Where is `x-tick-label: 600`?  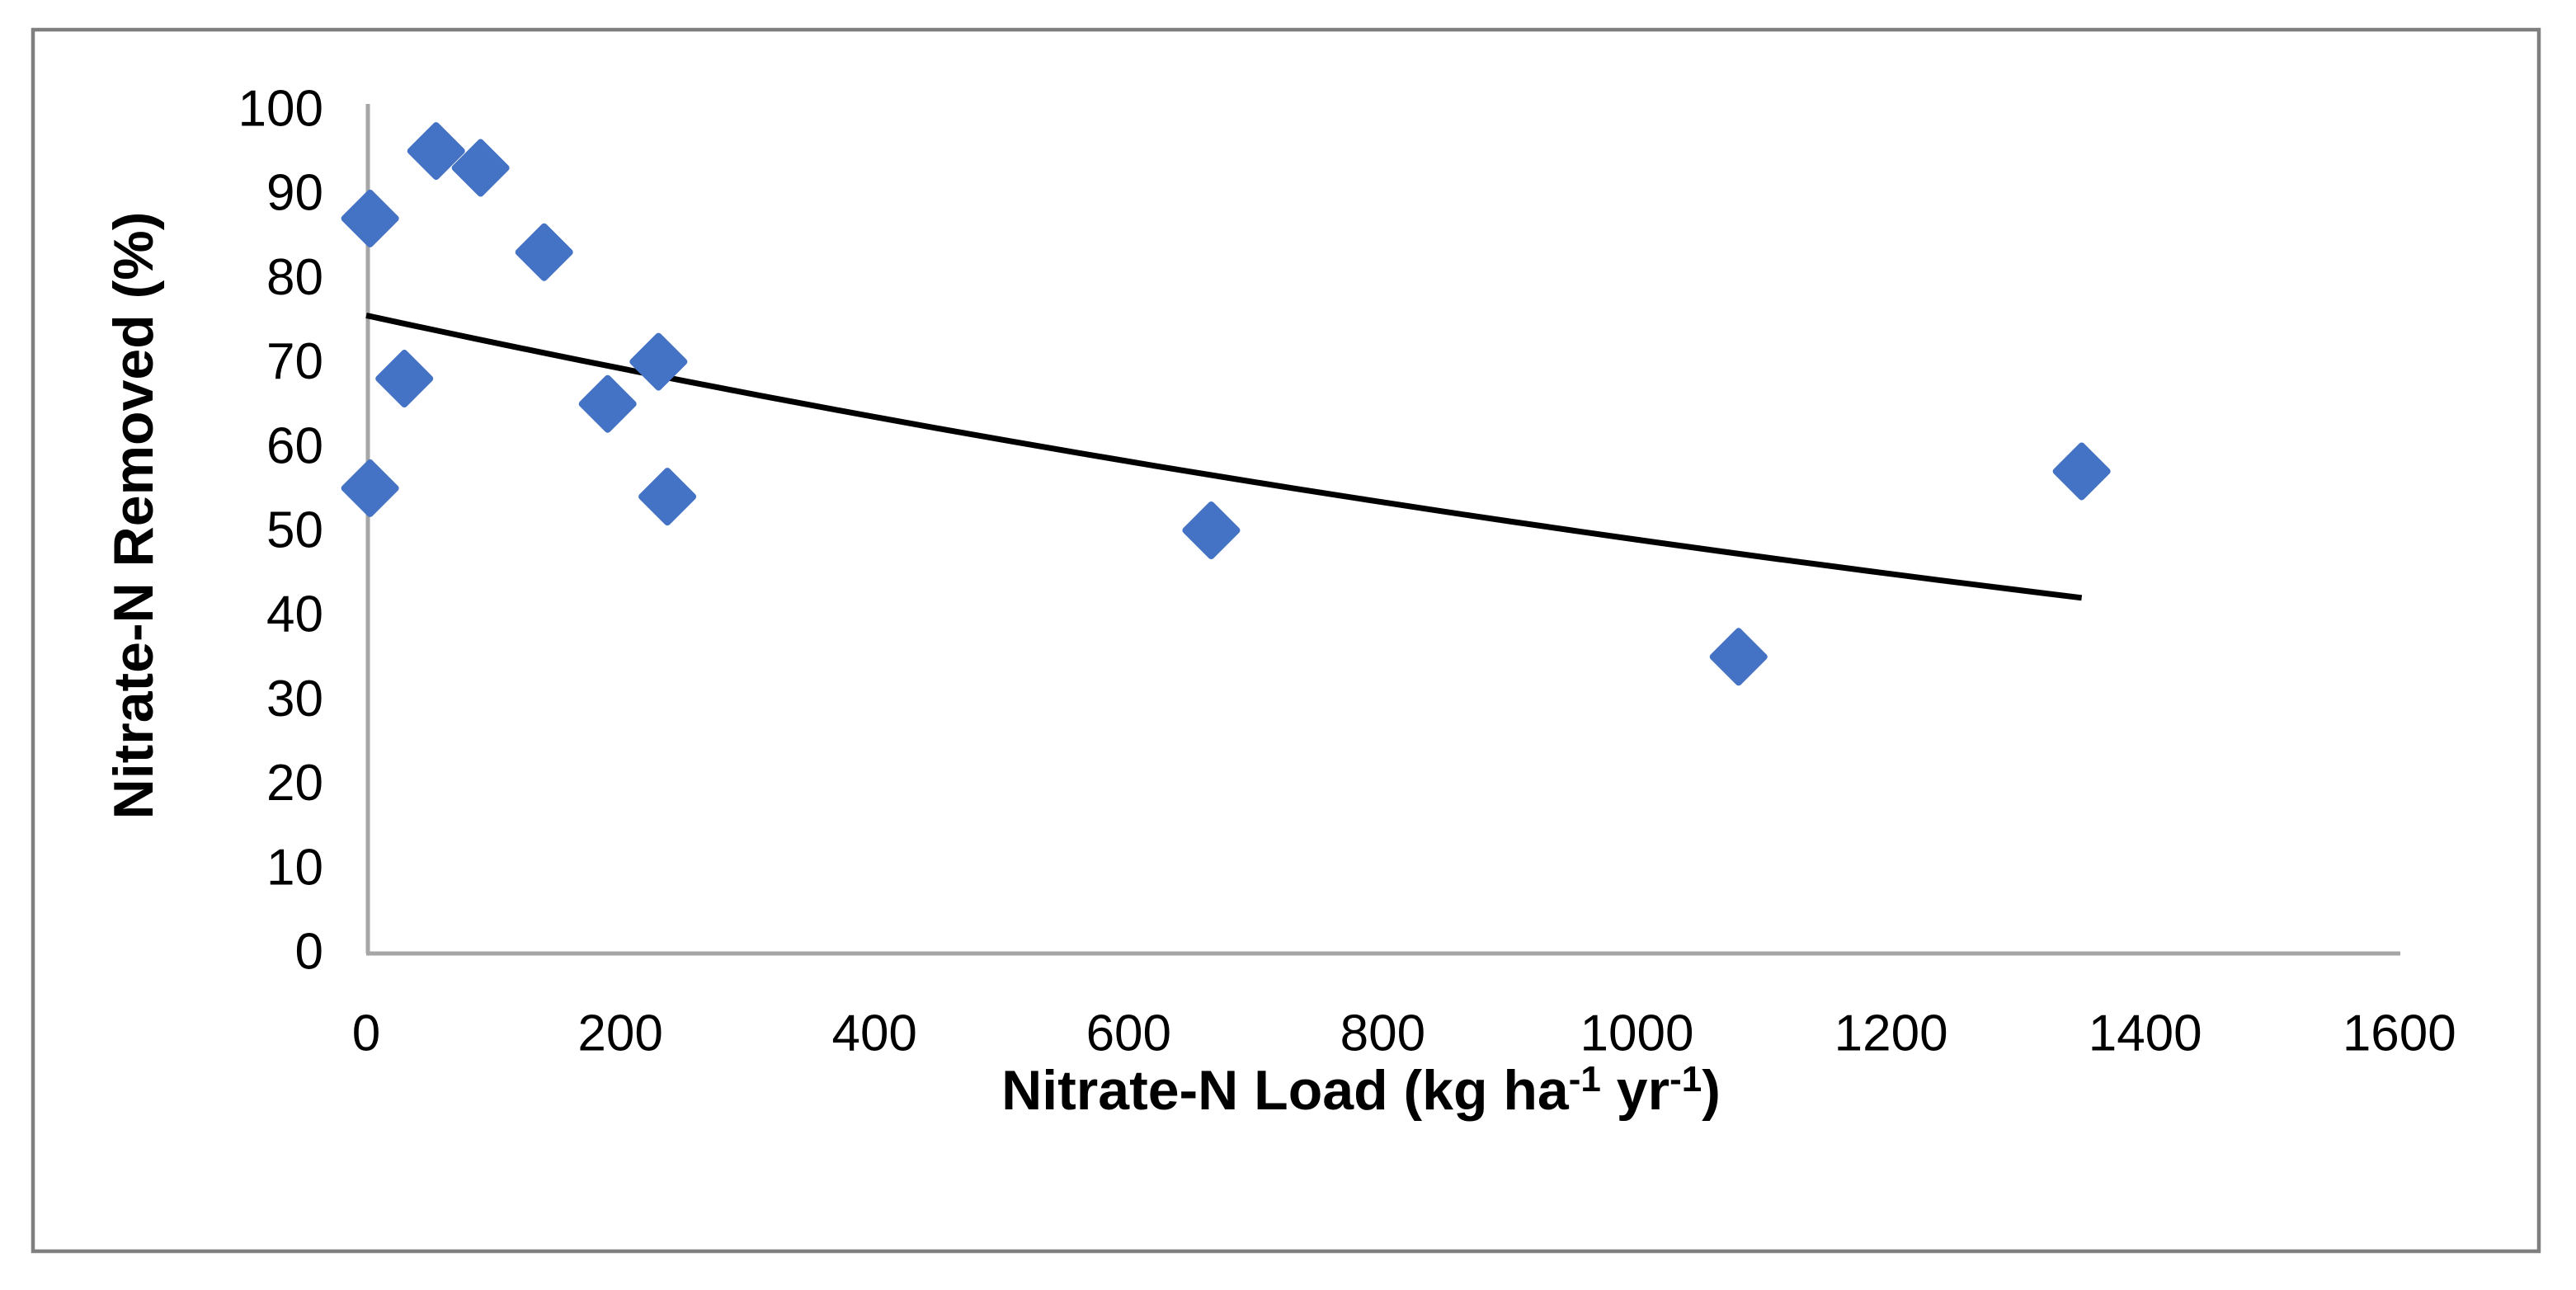
x-tick-label: 600 is located at coordinates (1128, 1033).